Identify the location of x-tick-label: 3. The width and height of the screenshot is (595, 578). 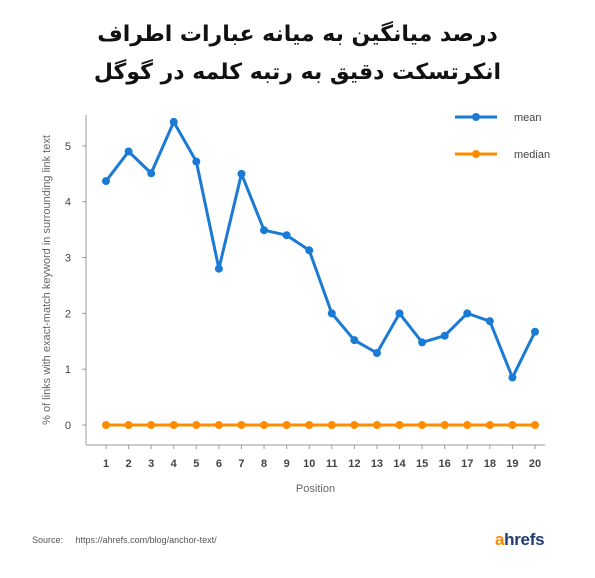
(151, 464).